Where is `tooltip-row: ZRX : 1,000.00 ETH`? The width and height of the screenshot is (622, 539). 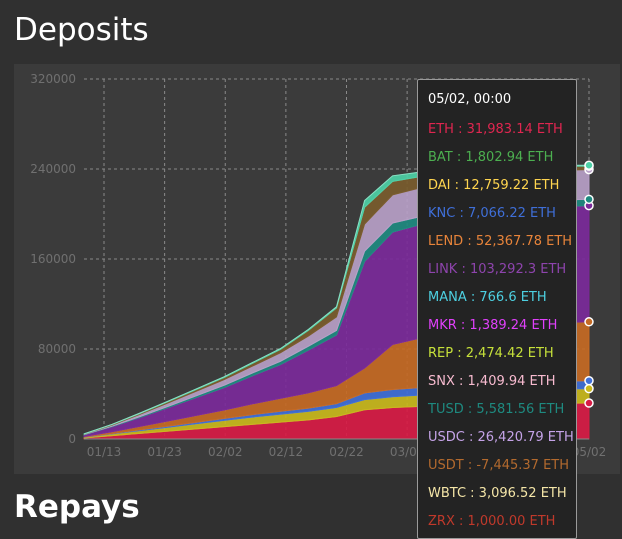 tooltip-row: ZRX : 1,000.00 ETH is located at coordinates (492, 521).